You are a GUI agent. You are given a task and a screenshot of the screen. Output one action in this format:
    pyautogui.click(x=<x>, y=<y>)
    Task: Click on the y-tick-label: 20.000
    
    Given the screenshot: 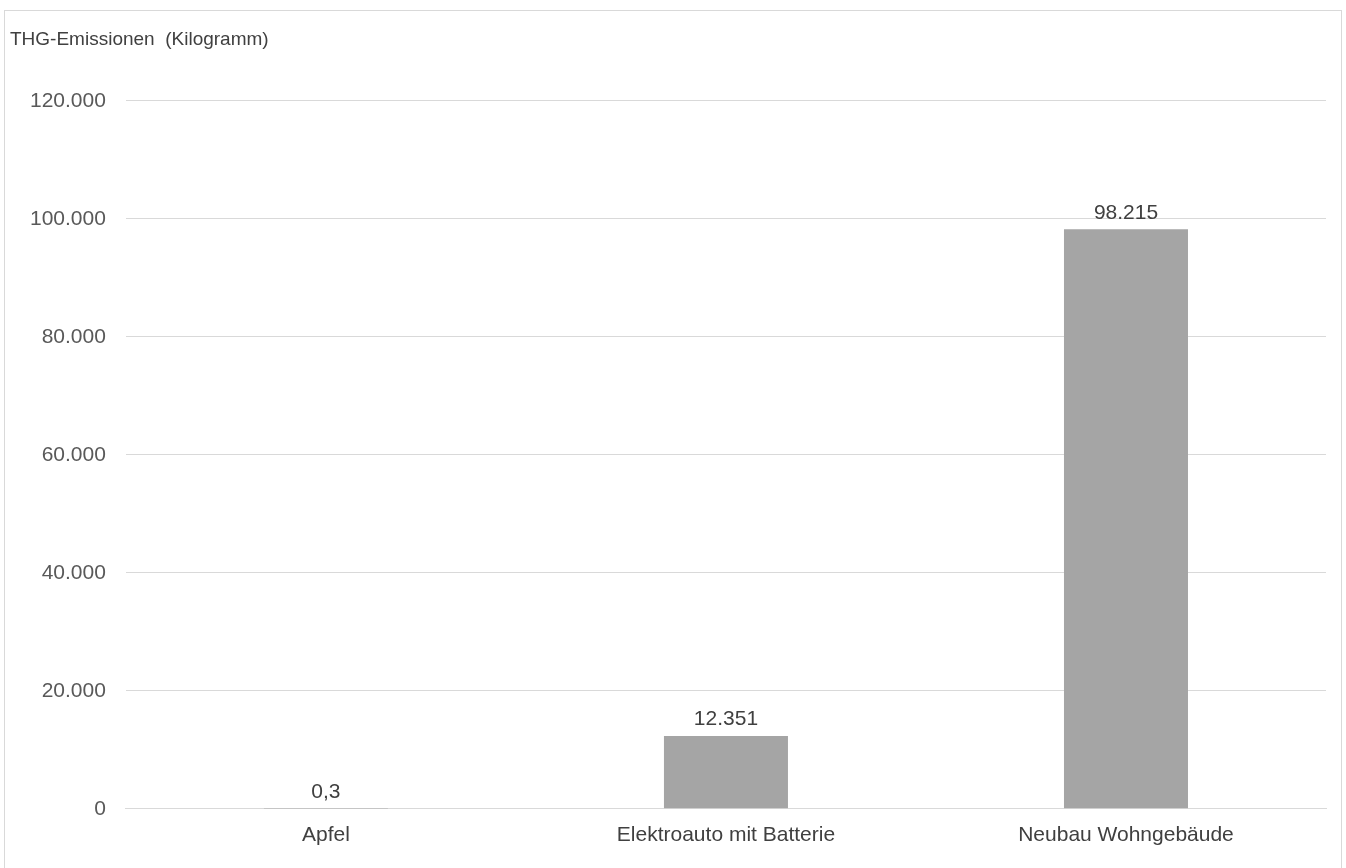 What is the action you would take?
    pyautogui.click(x=73, y=689)
    